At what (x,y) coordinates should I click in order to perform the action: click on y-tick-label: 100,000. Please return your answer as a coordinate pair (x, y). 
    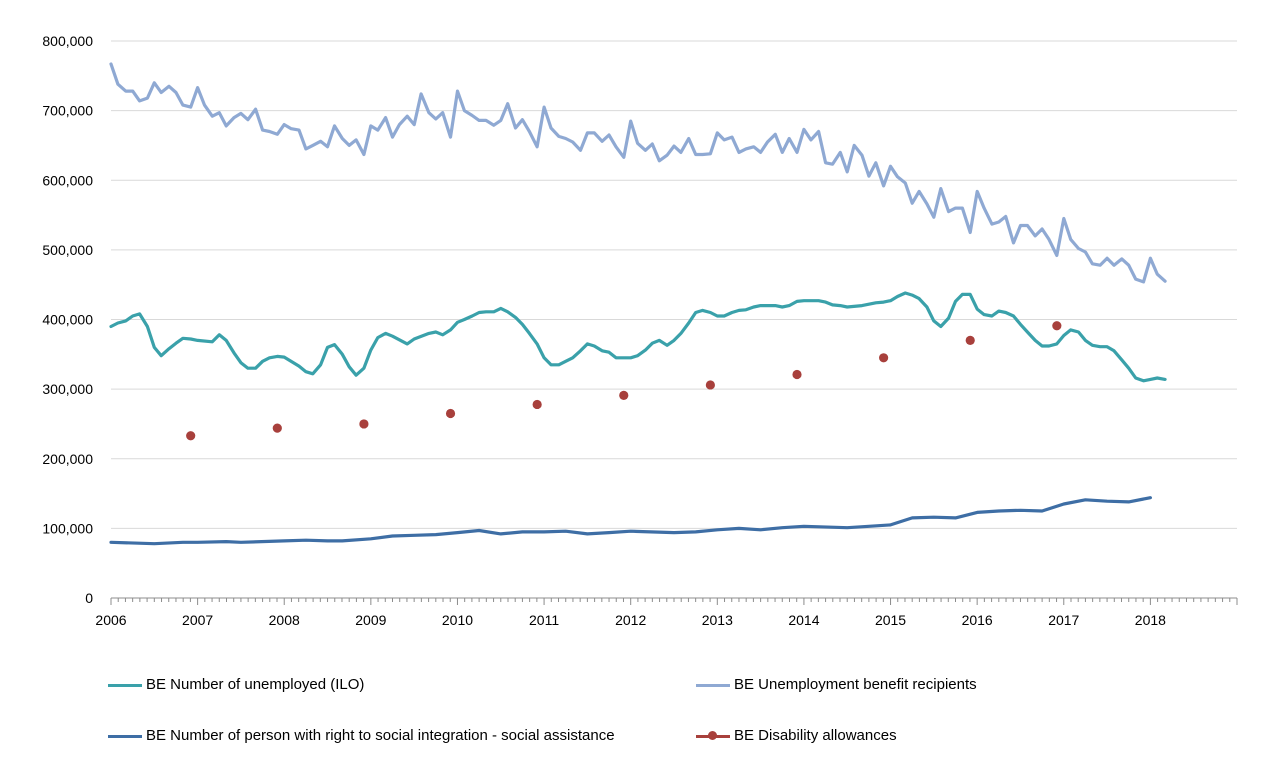
    Looking at the image, I should click on (67, 528).